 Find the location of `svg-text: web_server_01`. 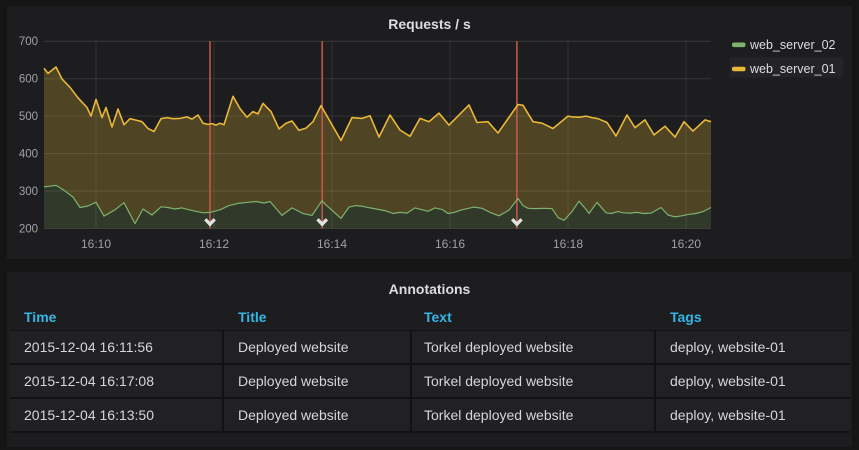

svg-text: web_server_01 is located at coordinates (792, 69).